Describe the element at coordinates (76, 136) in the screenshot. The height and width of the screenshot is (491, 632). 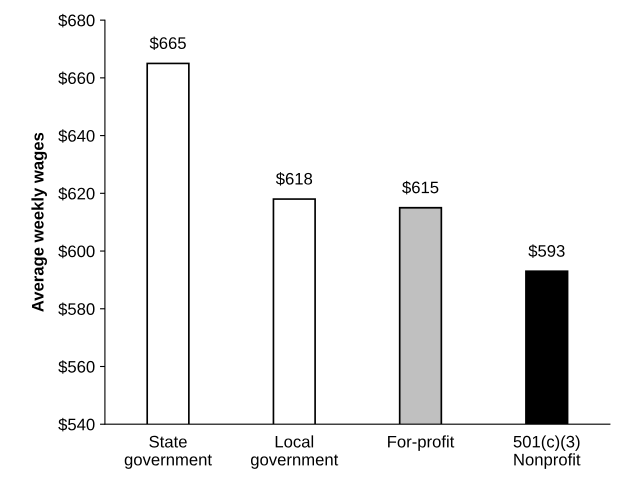
I see `y-tick-label: $640` at that location.